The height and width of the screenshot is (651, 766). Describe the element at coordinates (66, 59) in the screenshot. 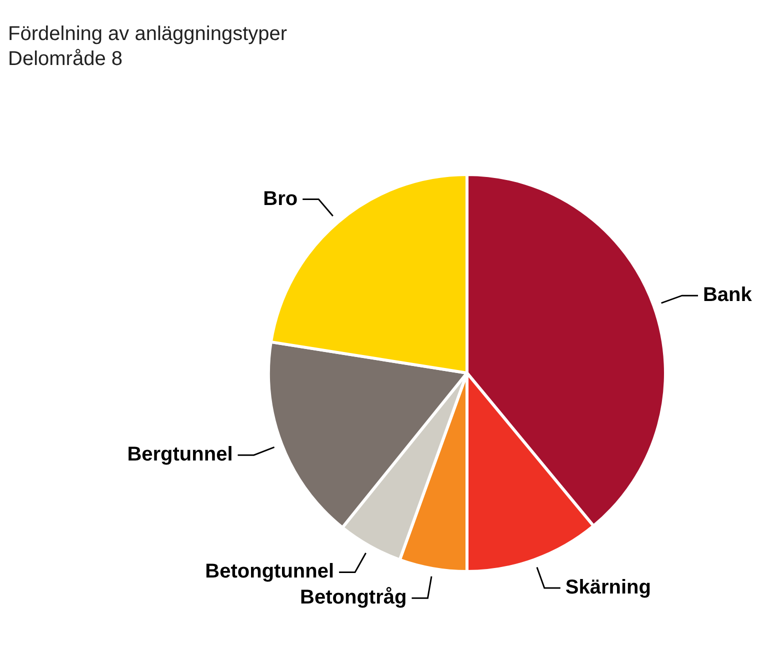

I see `chart-subtitle: Delområde 8` at that location.